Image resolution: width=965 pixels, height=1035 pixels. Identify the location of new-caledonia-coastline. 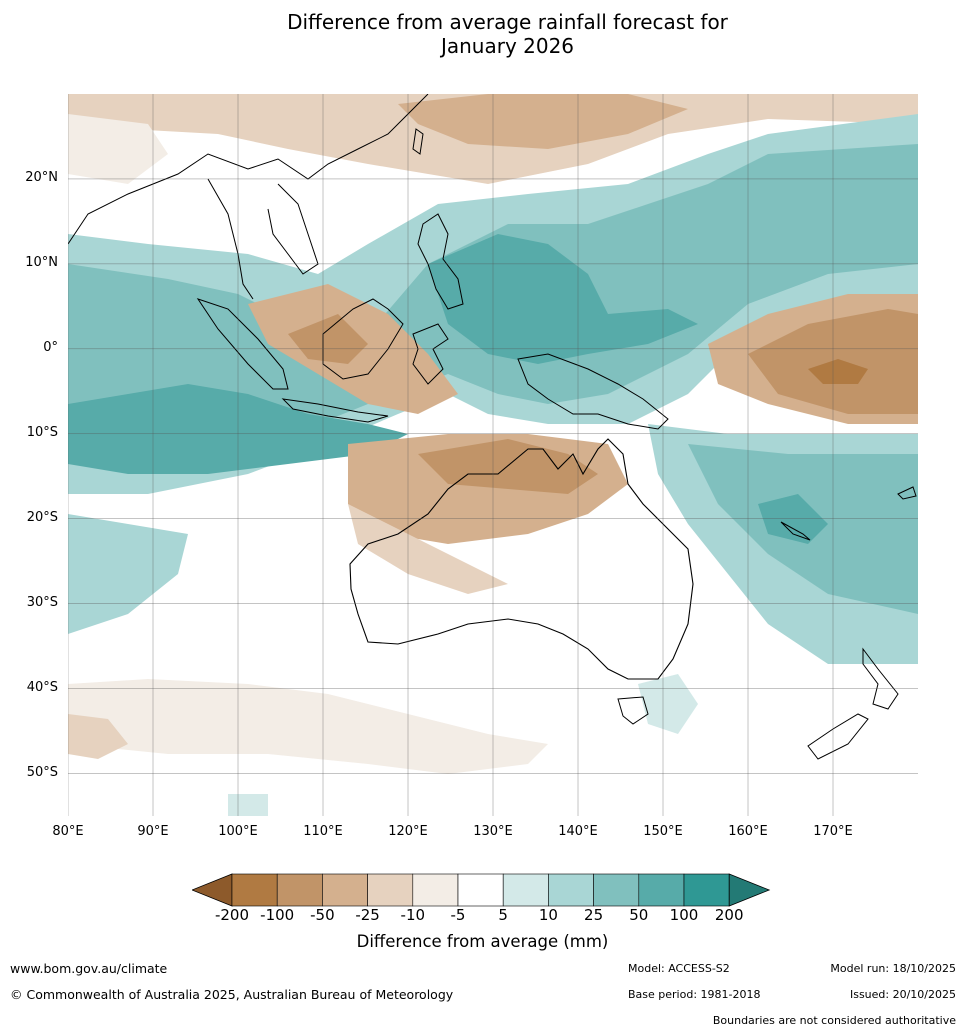
(795, 531).